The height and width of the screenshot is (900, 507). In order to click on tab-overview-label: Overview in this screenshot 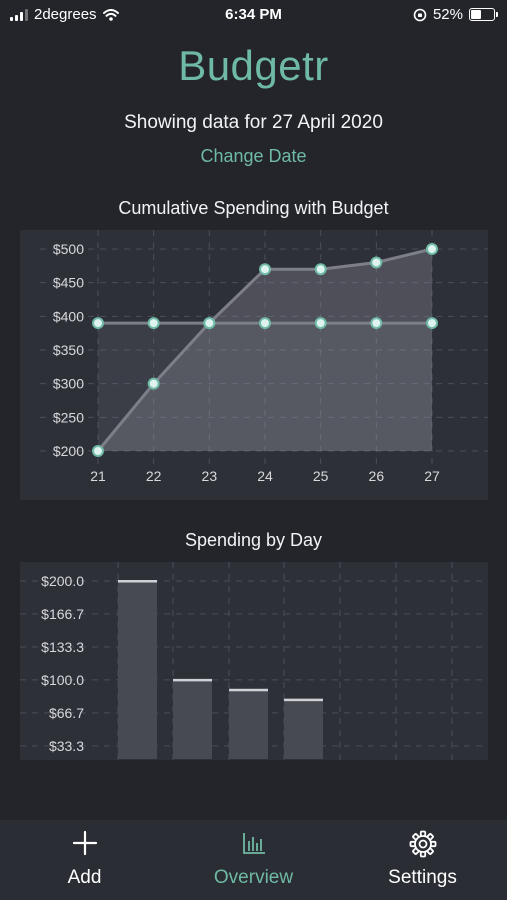, I will do `click(253, 877)`.